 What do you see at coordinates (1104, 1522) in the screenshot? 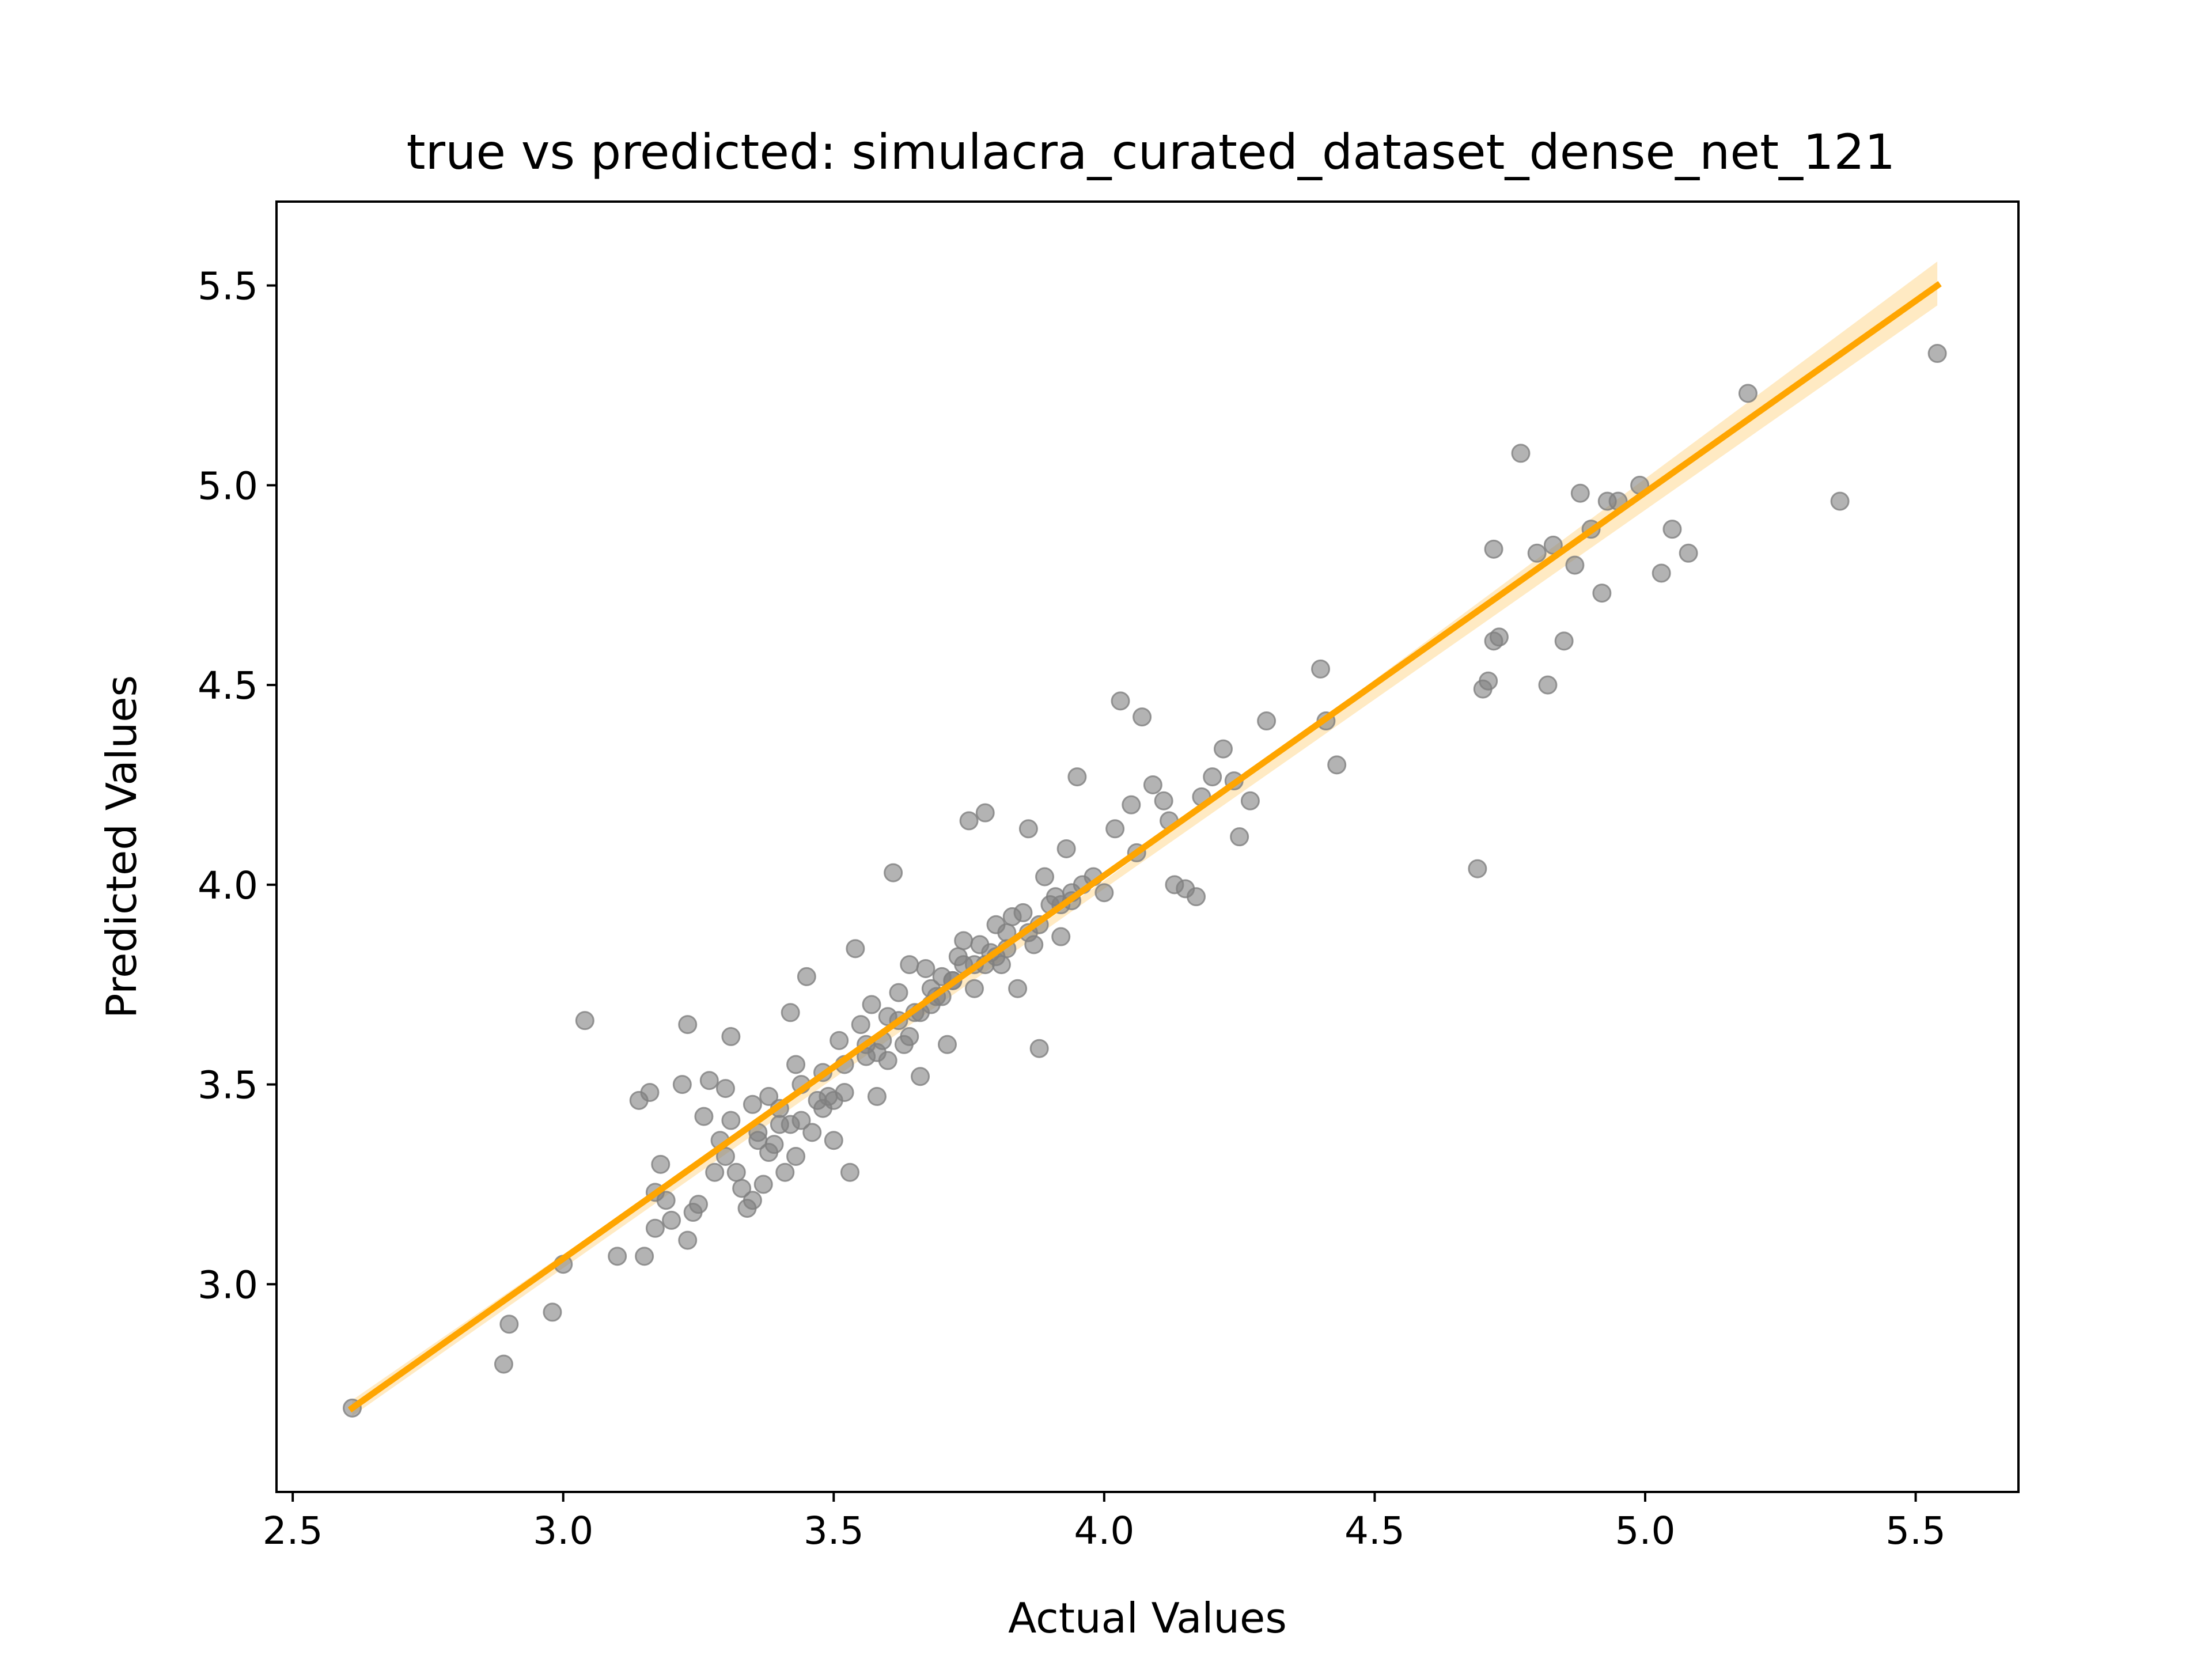
I see `x-axis: 2.5 3.0 3.5 4.0 4.5 5.0 5.5` at bounding box center [1104, 1522].